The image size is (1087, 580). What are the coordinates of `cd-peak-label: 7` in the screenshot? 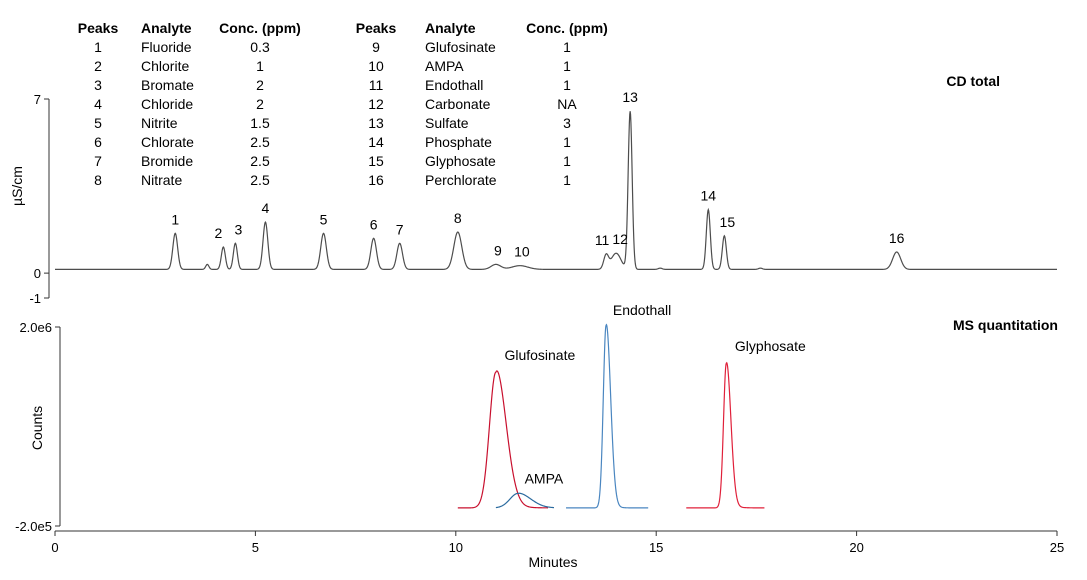 It's located at (400, 229).